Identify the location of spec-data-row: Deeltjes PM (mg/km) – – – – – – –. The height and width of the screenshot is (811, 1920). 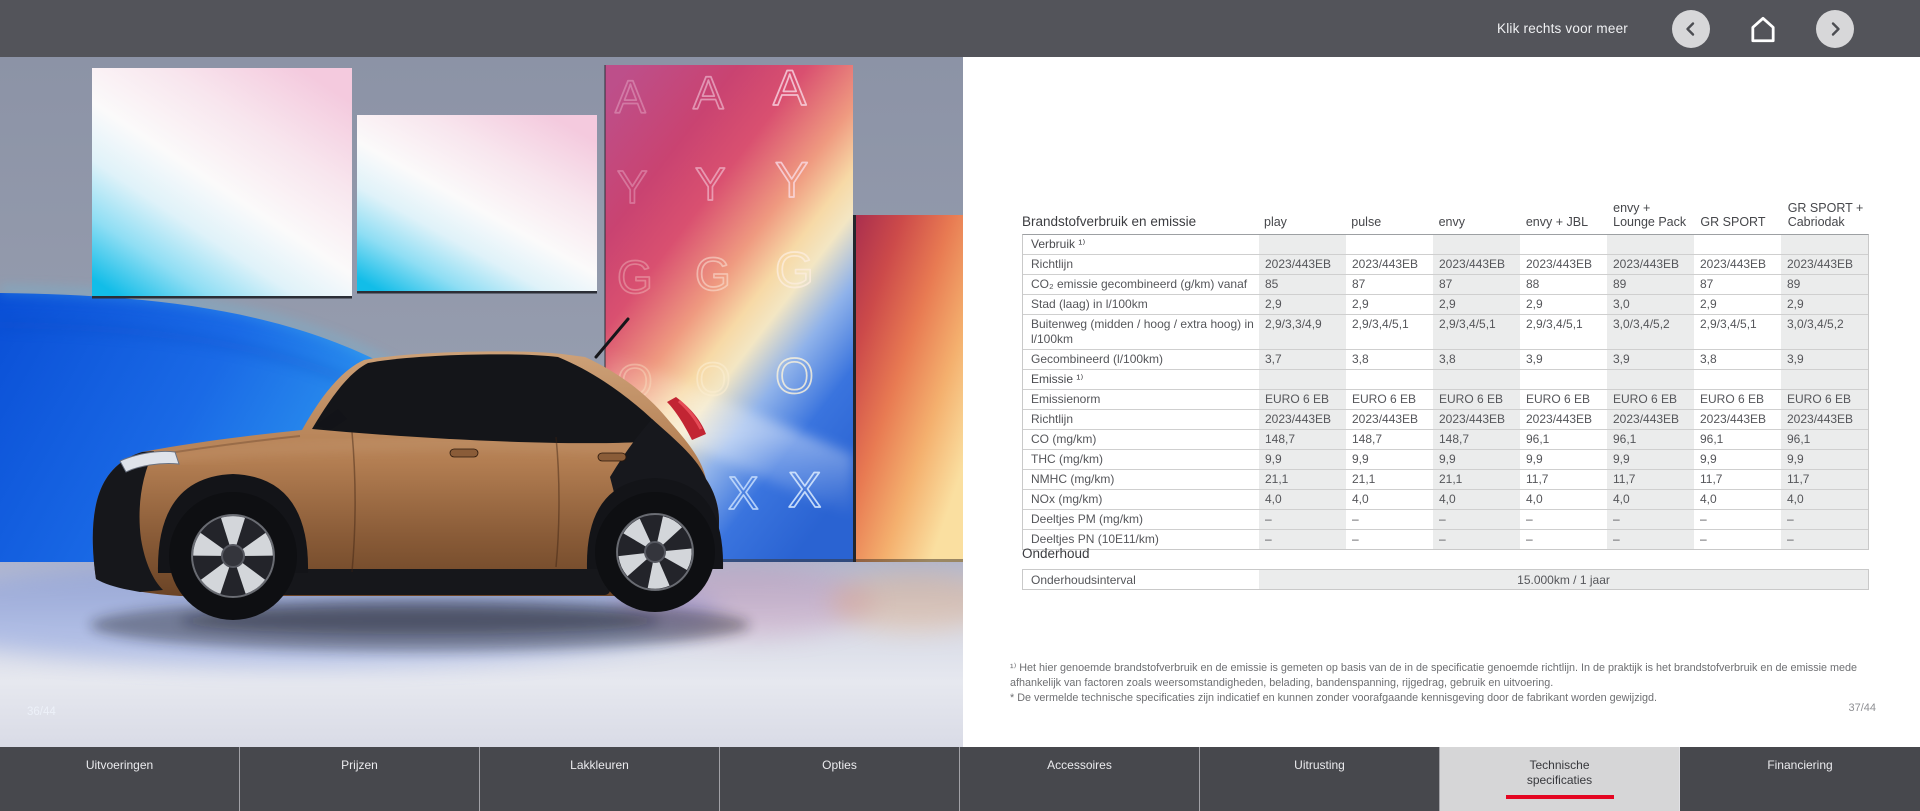
(1445, 520).